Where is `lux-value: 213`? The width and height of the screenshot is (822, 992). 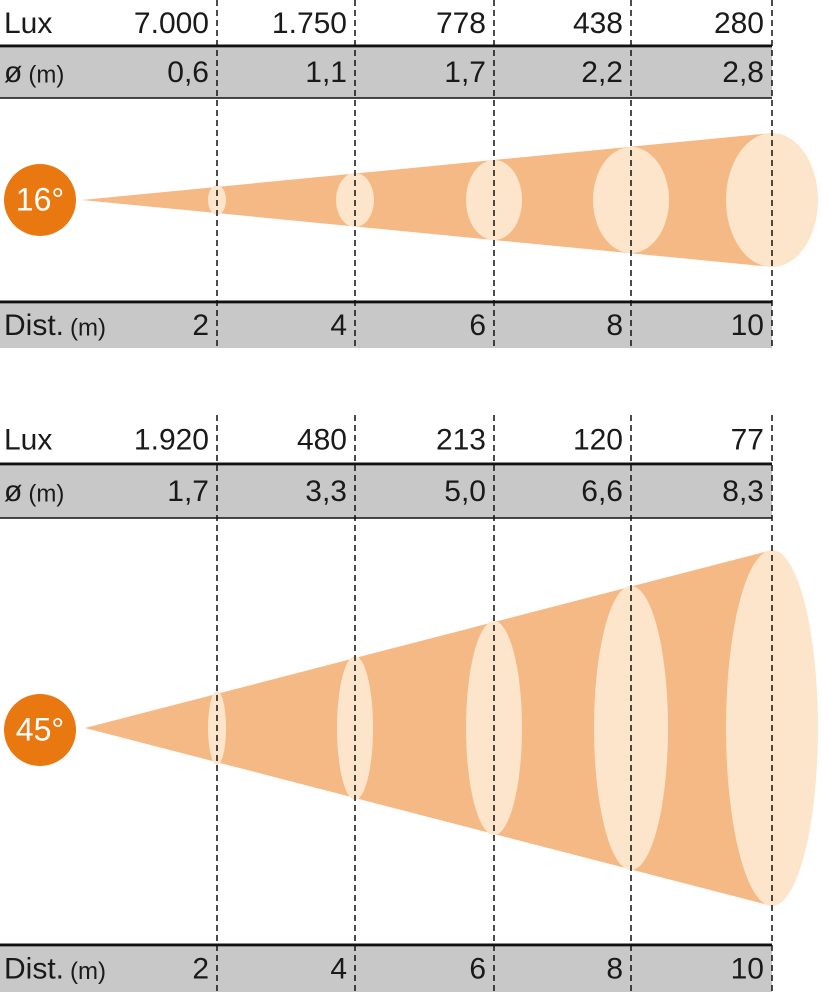 lux-value: 213 is located at coordinates (461, 439).